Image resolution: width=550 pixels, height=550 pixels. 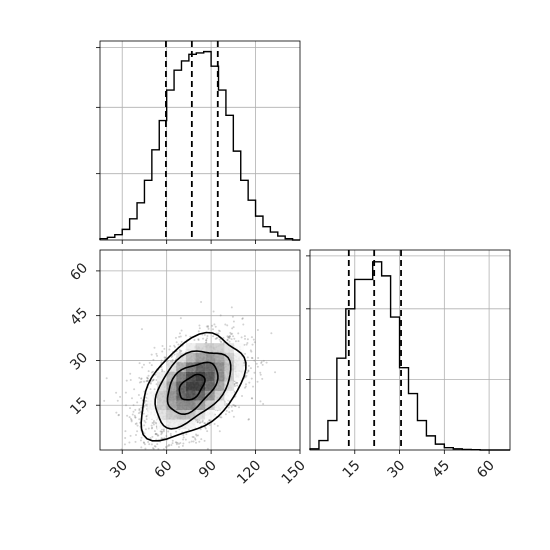 What do you see at coordinates (249, 473) in the screenshot?
I see `joint-x-tick-label-3: 120` at bounding box center [249, 473].